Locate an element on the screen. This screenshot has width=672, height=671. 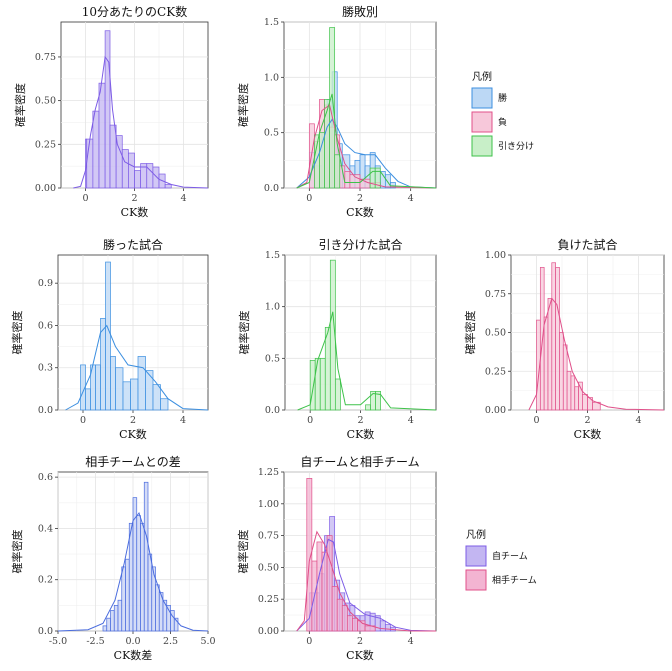
y-tick-label: 0.25 is located at coordinates (45, 144).